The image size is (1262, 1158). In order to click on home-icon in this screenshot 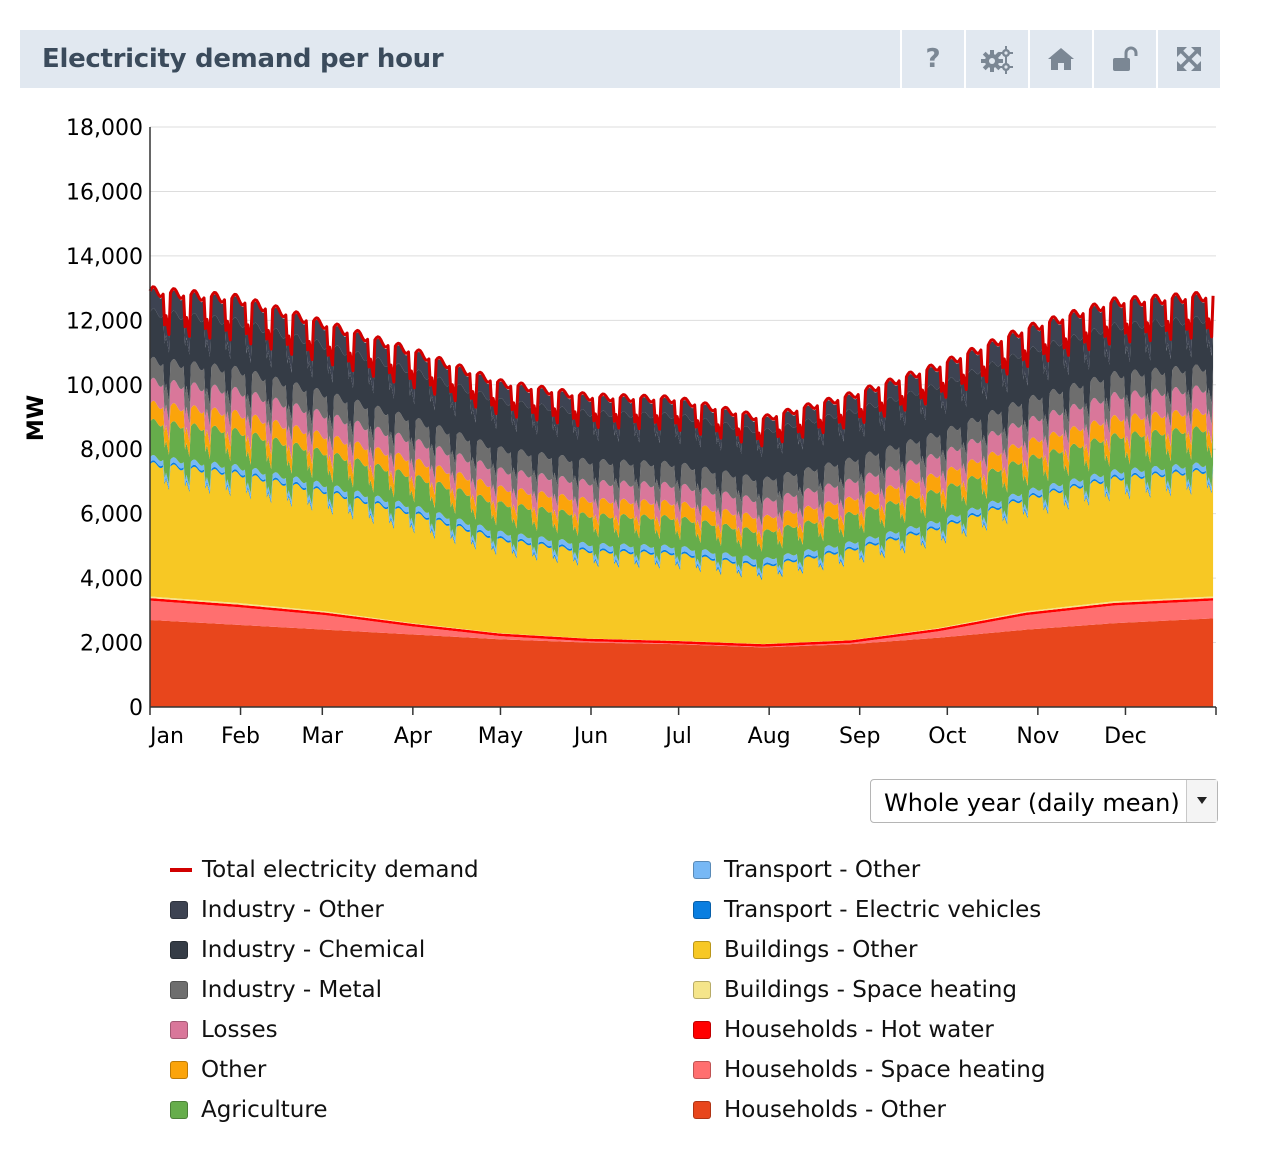, I will do `click(1061, 59)`.